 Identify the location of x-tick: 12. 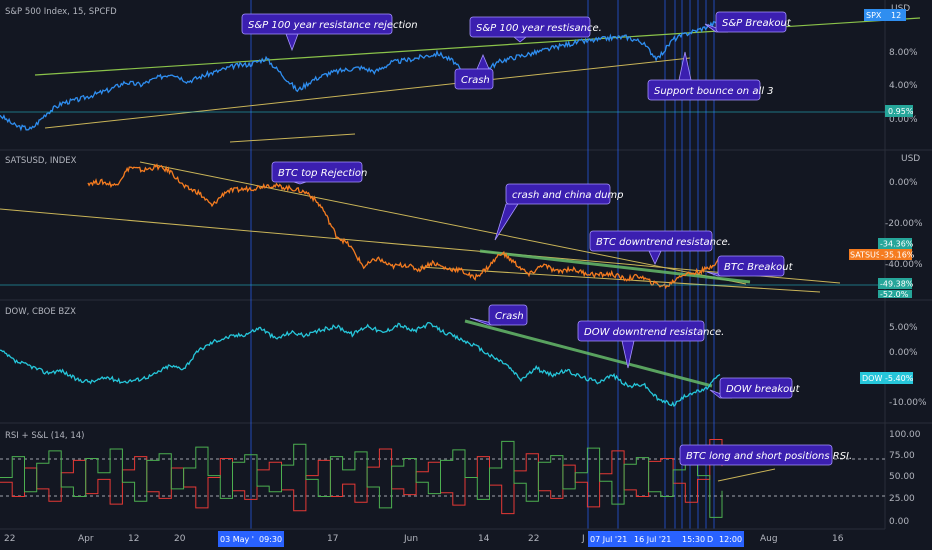
(133, 539).